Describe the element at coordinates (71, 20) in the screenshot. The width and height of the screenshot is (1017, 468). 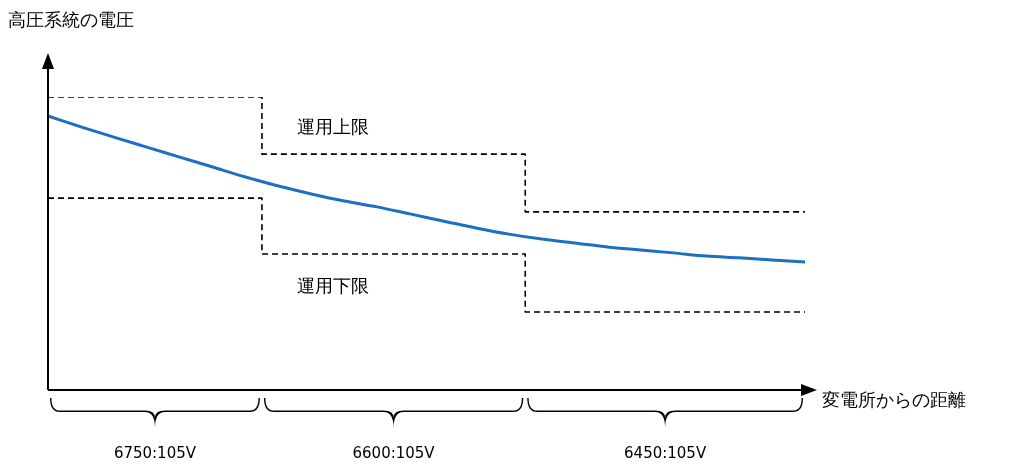
I see `y-axis-title: 高圧系統の電圧` at that location.